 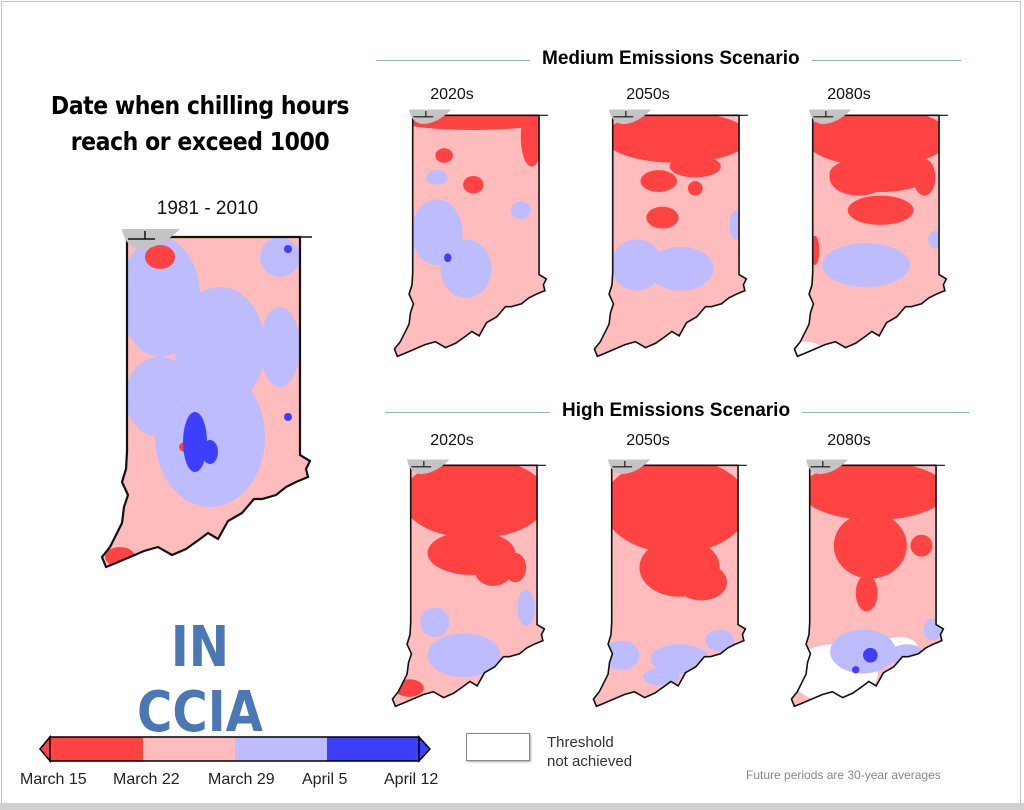 What do you see at coordinates (452, 440) in the screenshot?
I see `high-2020s-label: 2020s` at bounding box center [452, 440].